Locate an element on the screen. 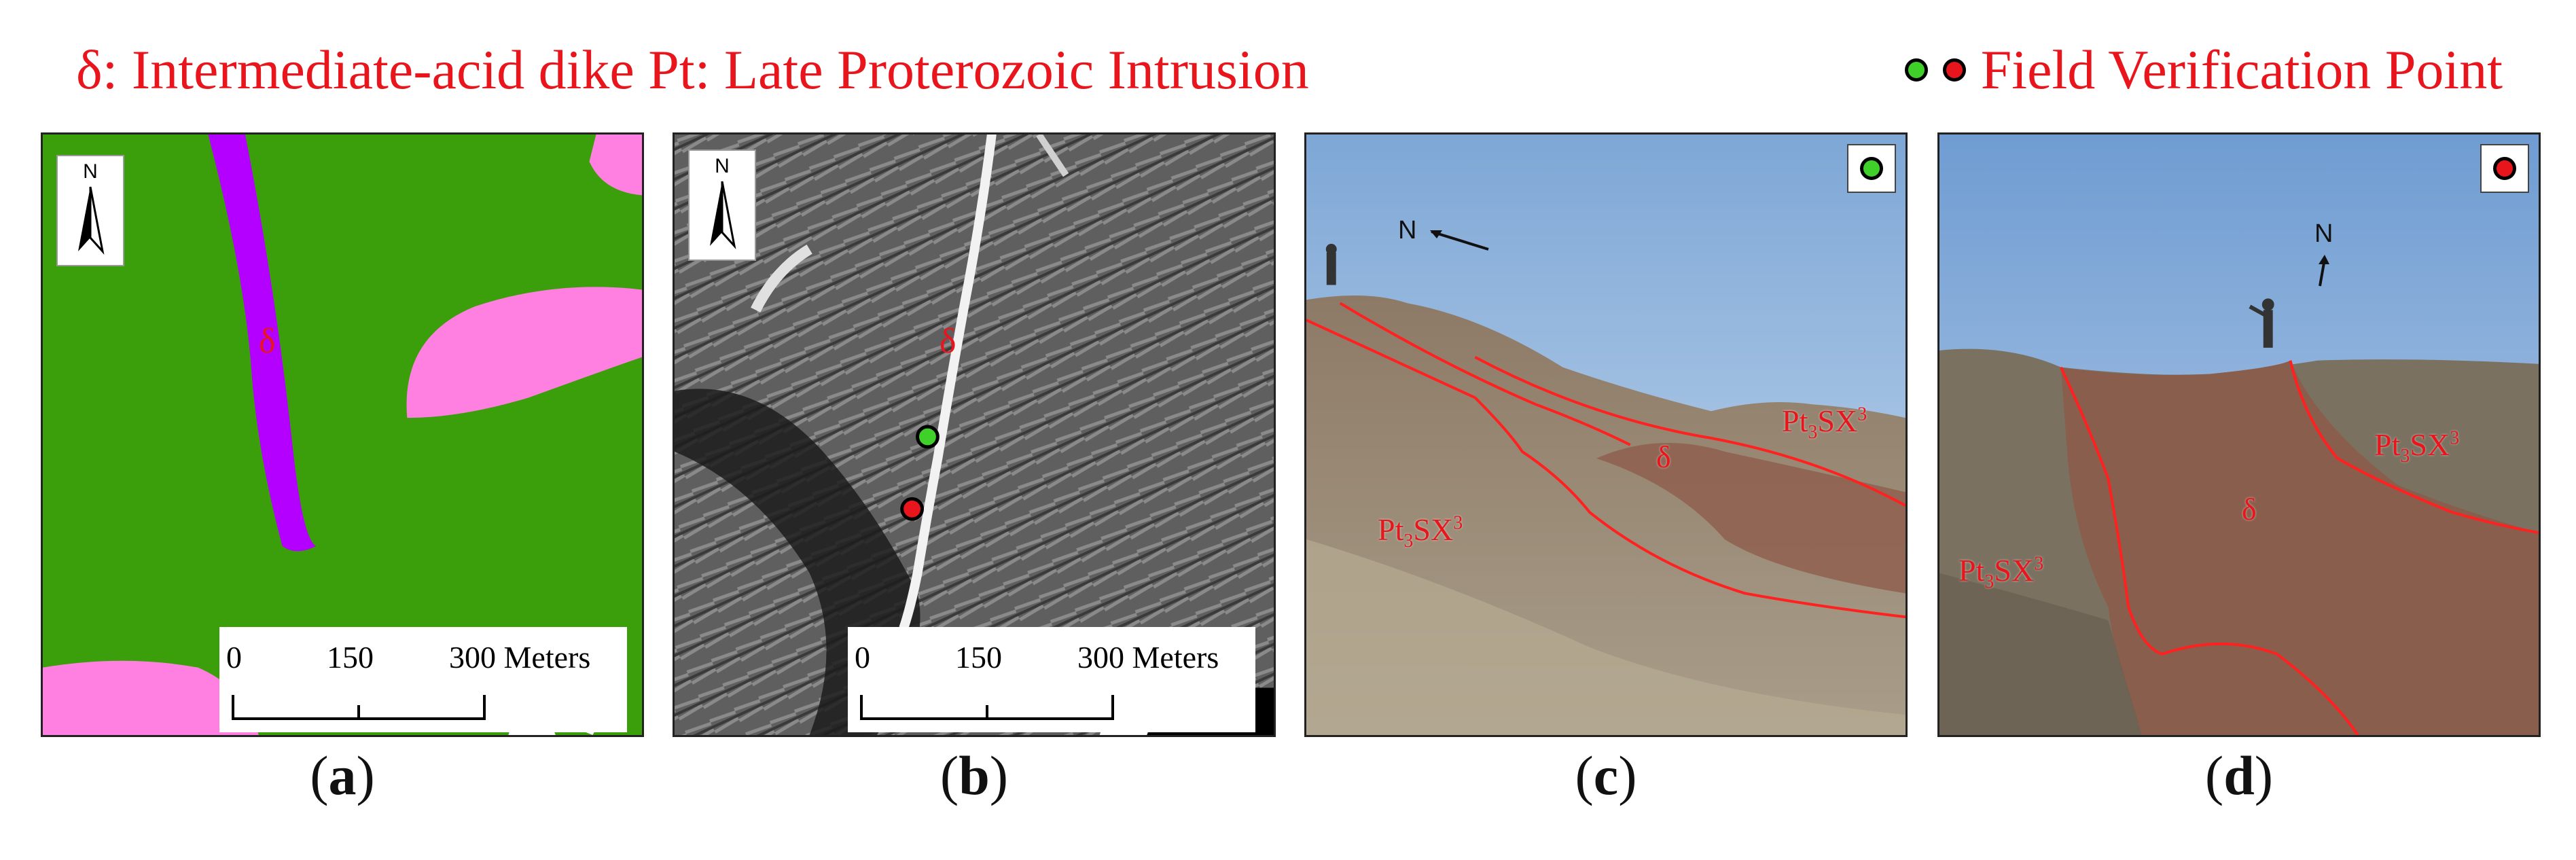 This screenshot has width=2576, height=860. legend-field-points-label: Field Verification Point is located at coordinates (2241, 70).